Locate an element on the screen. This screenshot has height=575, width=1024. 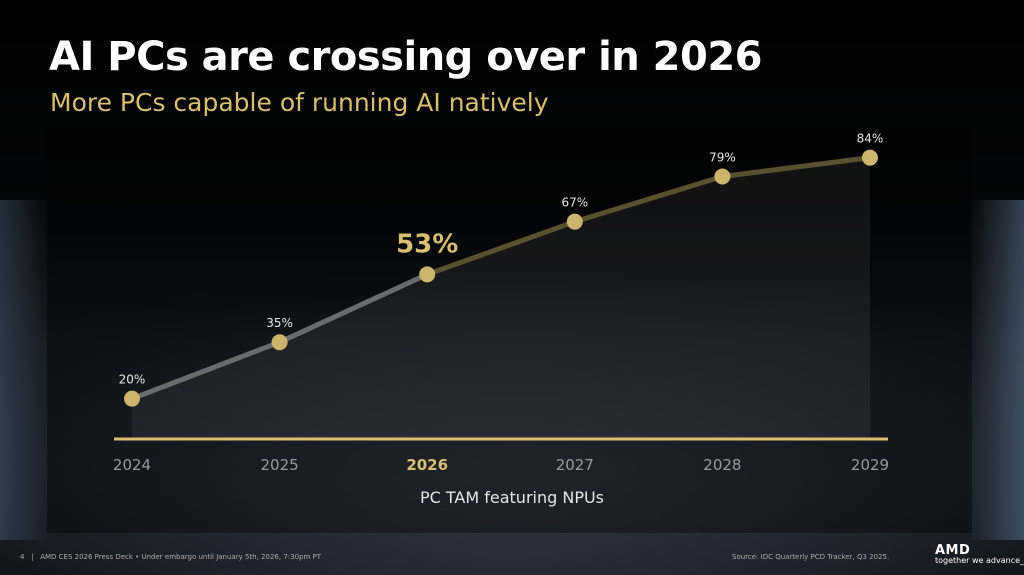
page-number: 4 is located at coordinates (22, 557).